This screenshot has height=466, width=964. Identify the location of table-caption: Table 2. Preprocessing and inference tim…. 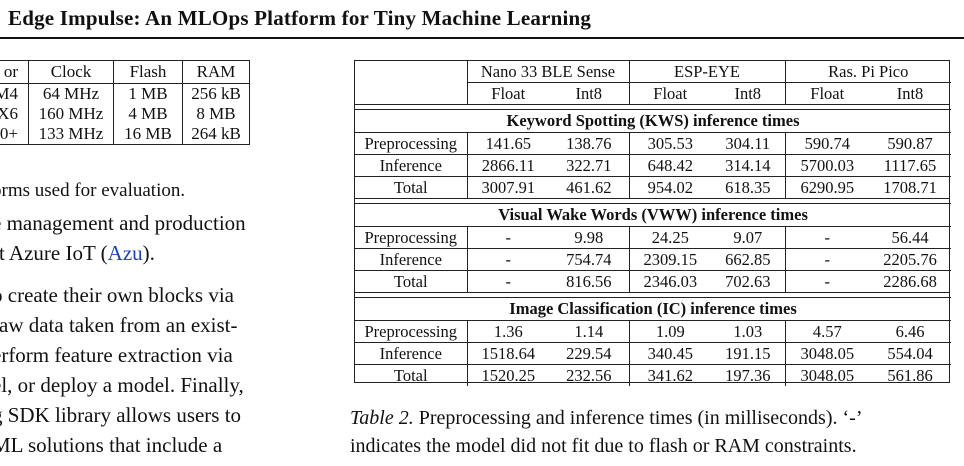
(650, 432).